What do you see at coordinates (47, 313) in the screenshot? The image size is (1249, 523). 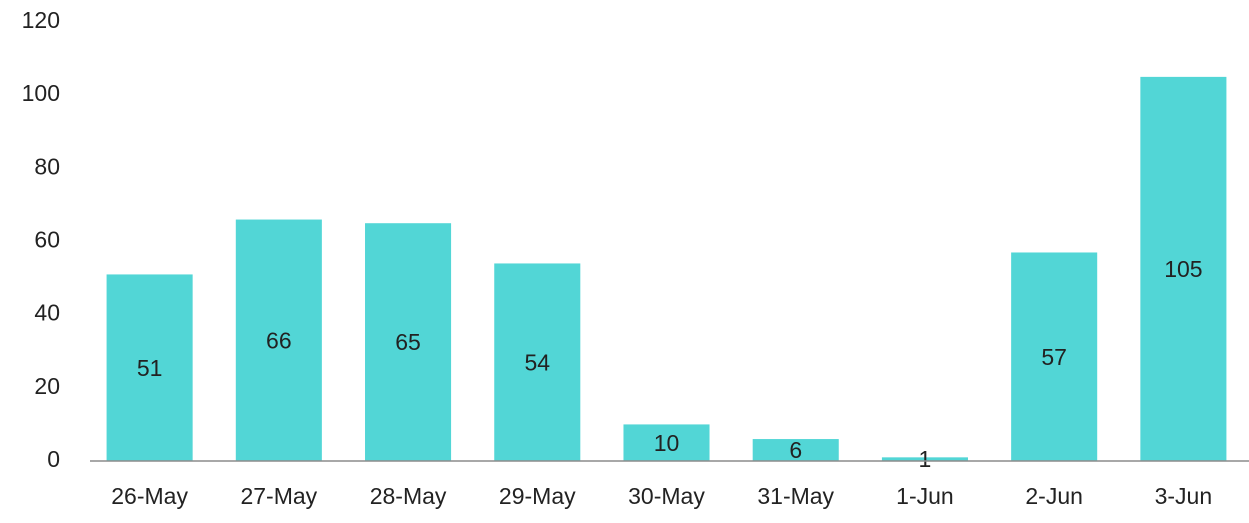 I see `y-tick-label: 40` at bounding box center [47, 313].